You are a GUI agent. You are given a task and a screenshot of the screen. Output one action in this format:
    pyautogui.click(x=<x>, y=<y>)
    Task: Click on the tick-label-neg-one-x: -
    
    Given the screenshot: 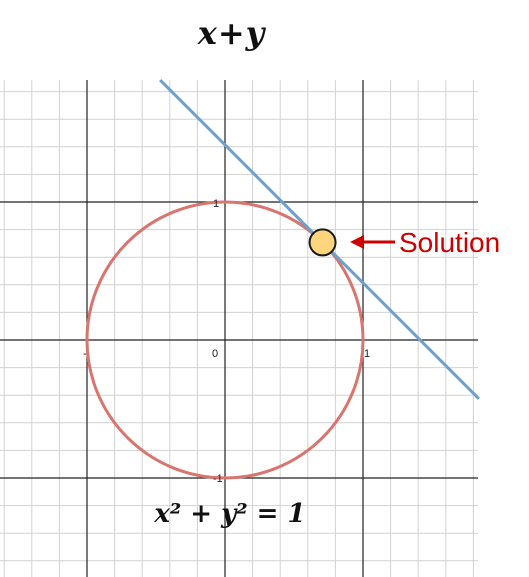 What is the action you would take?
    pyautogui.click(x=85, y=354)
    